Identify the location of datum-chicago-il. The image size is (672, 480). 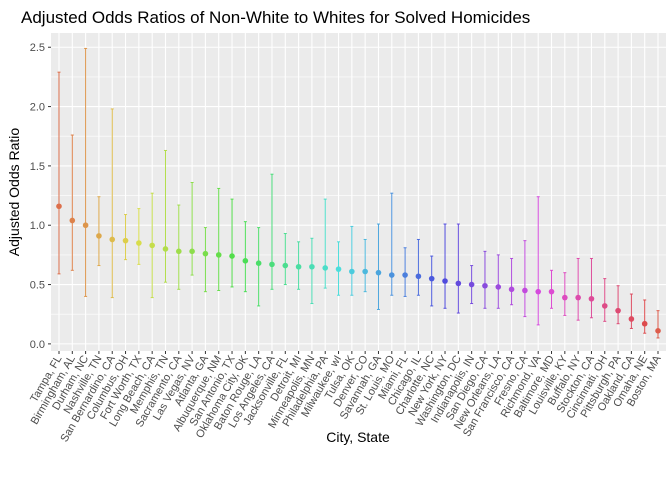
(418, 267).